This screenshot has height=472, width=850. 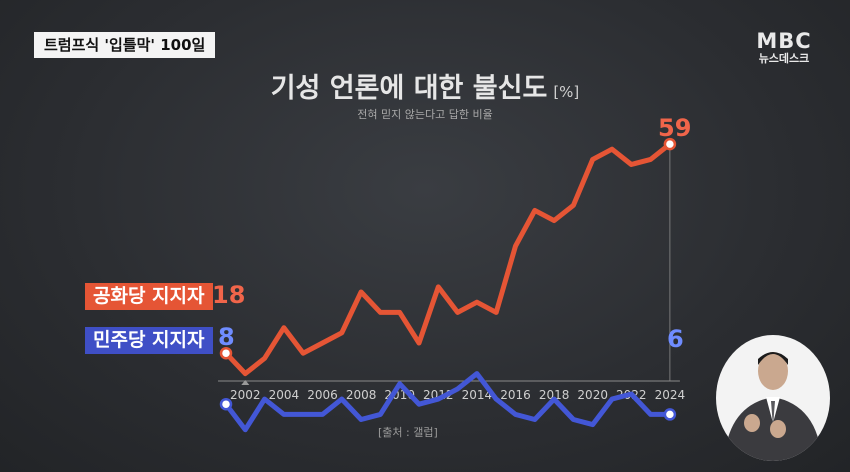 What do you see at coordinates (592, 395) in the screenshot?
I see `x-tick-label: 2020` at bounding box center [592, 395].